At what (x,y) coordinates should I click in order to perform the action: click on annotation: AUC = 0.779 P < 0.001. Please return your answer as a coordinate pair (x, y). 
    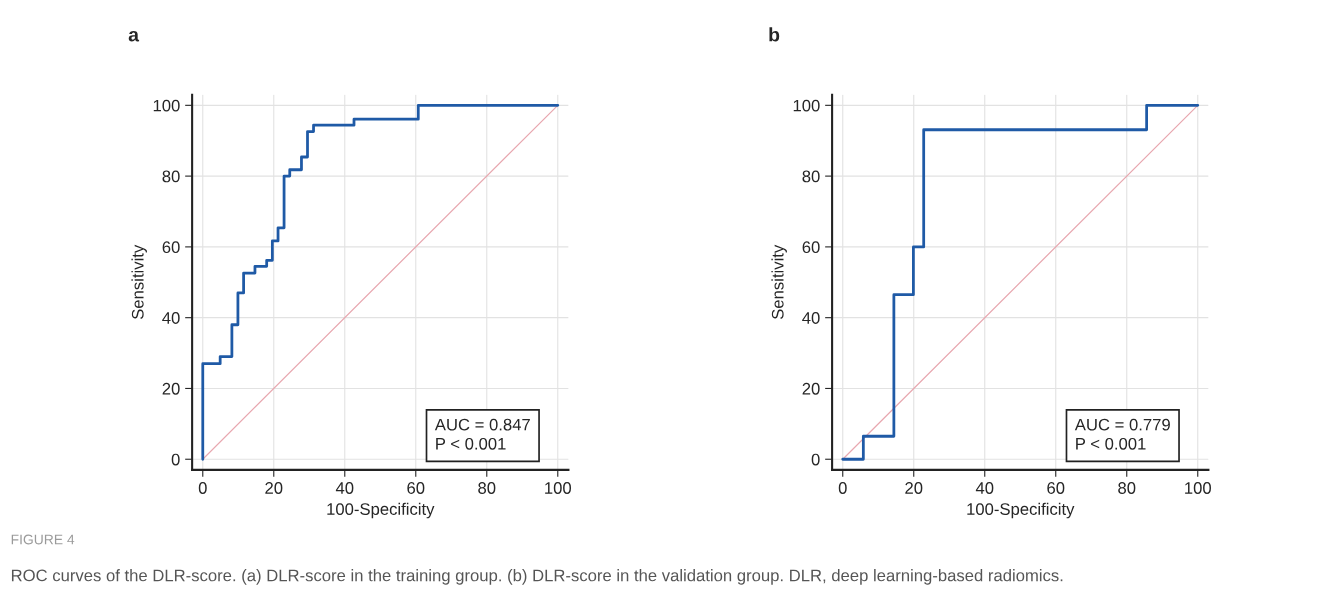
    Looking at the image, I should click on (1122, 434).